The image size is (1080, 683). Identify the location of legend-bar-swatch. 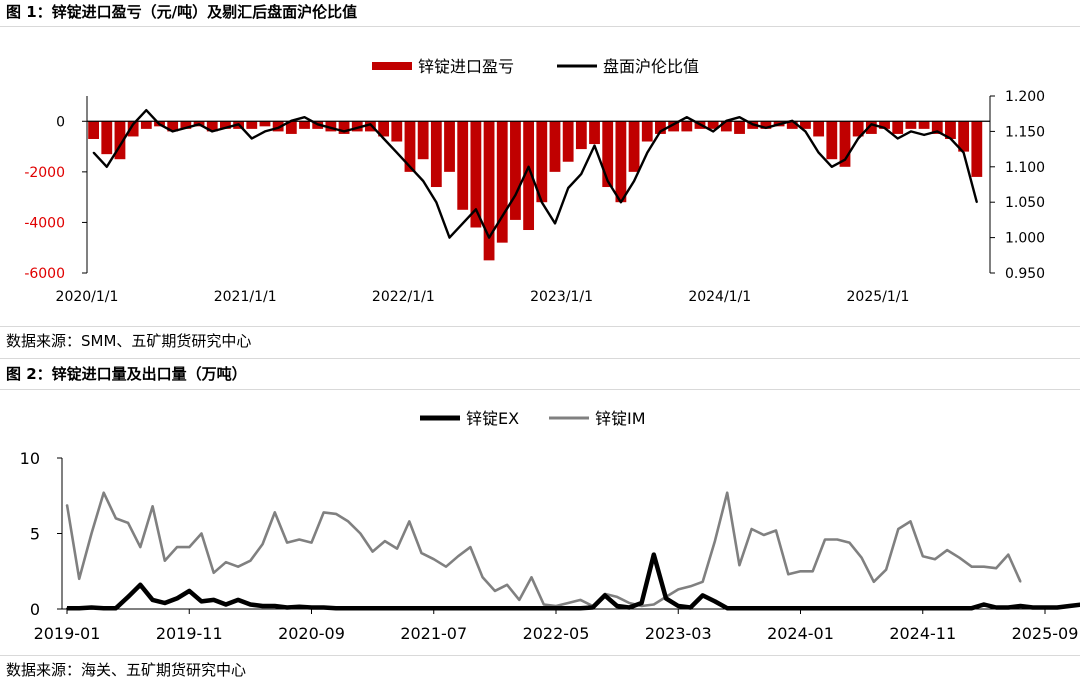
(392, 66).